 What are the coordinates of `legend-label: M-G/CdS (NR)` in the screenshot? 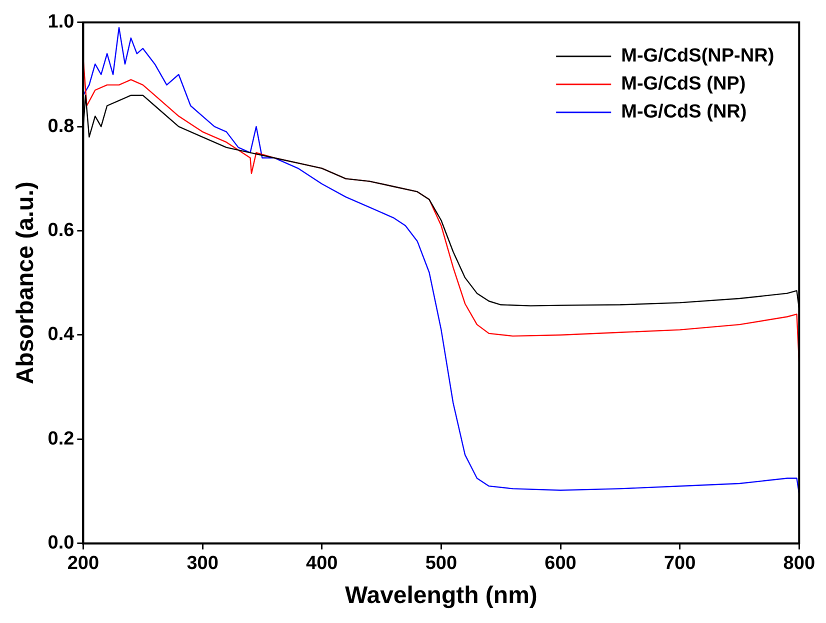 It's located at (684, 112).